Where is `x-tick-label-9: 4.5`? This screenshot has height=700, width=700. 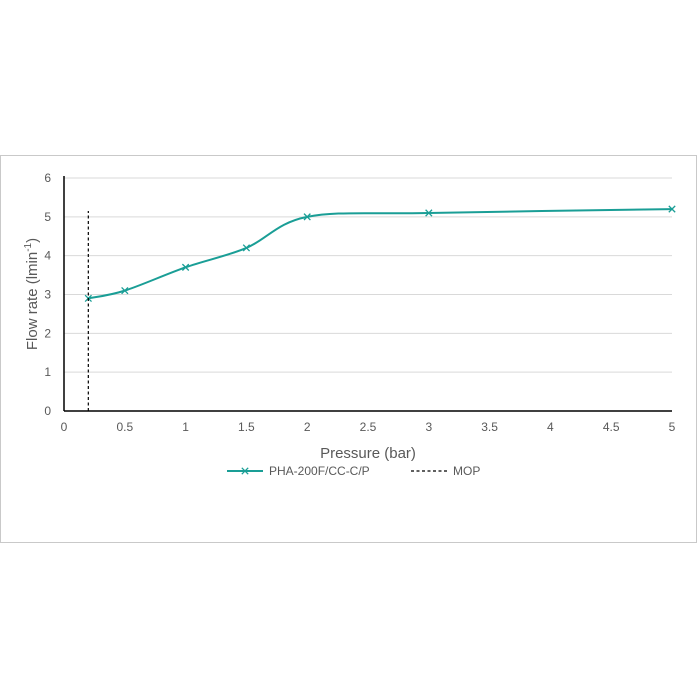
x-tick-label-9: 4.5 is located at coordinates (611, 427).